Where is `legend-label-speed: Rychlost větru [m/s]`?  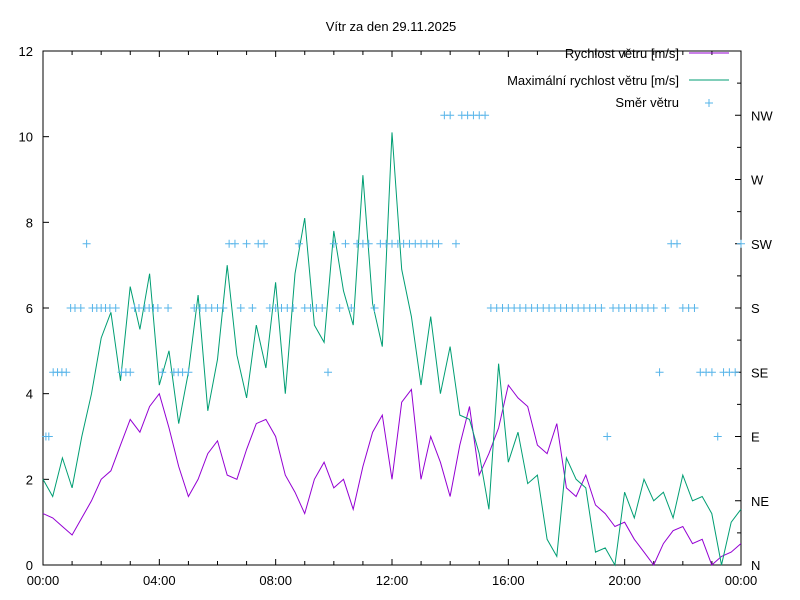 legend-label-speed: Rychlost větru [m/s] is located at coordinates (622, 53).